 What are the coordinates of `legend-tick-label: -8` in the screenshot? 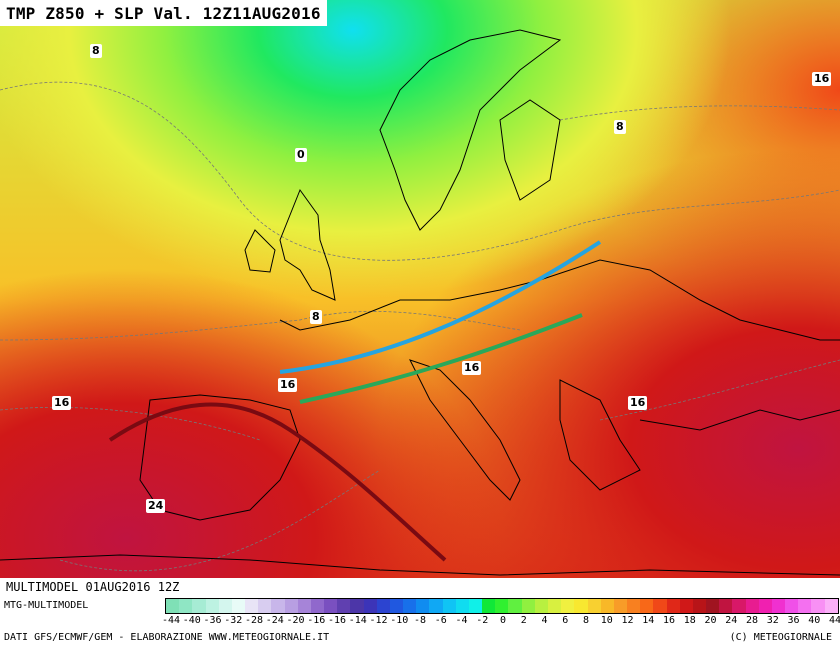 It's located at (420, 620).